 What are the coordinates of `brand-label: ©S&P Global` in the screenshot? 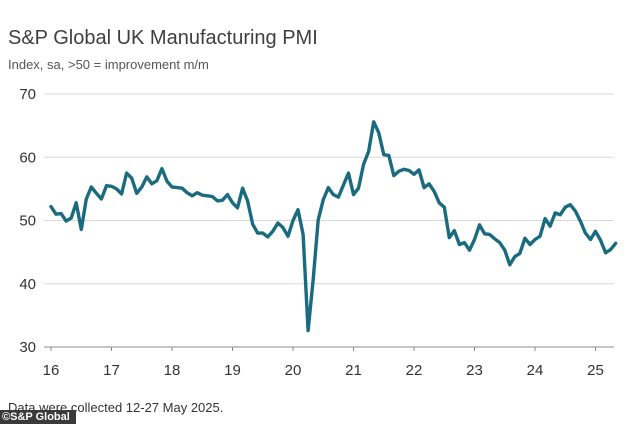 It's located at (38, 417).